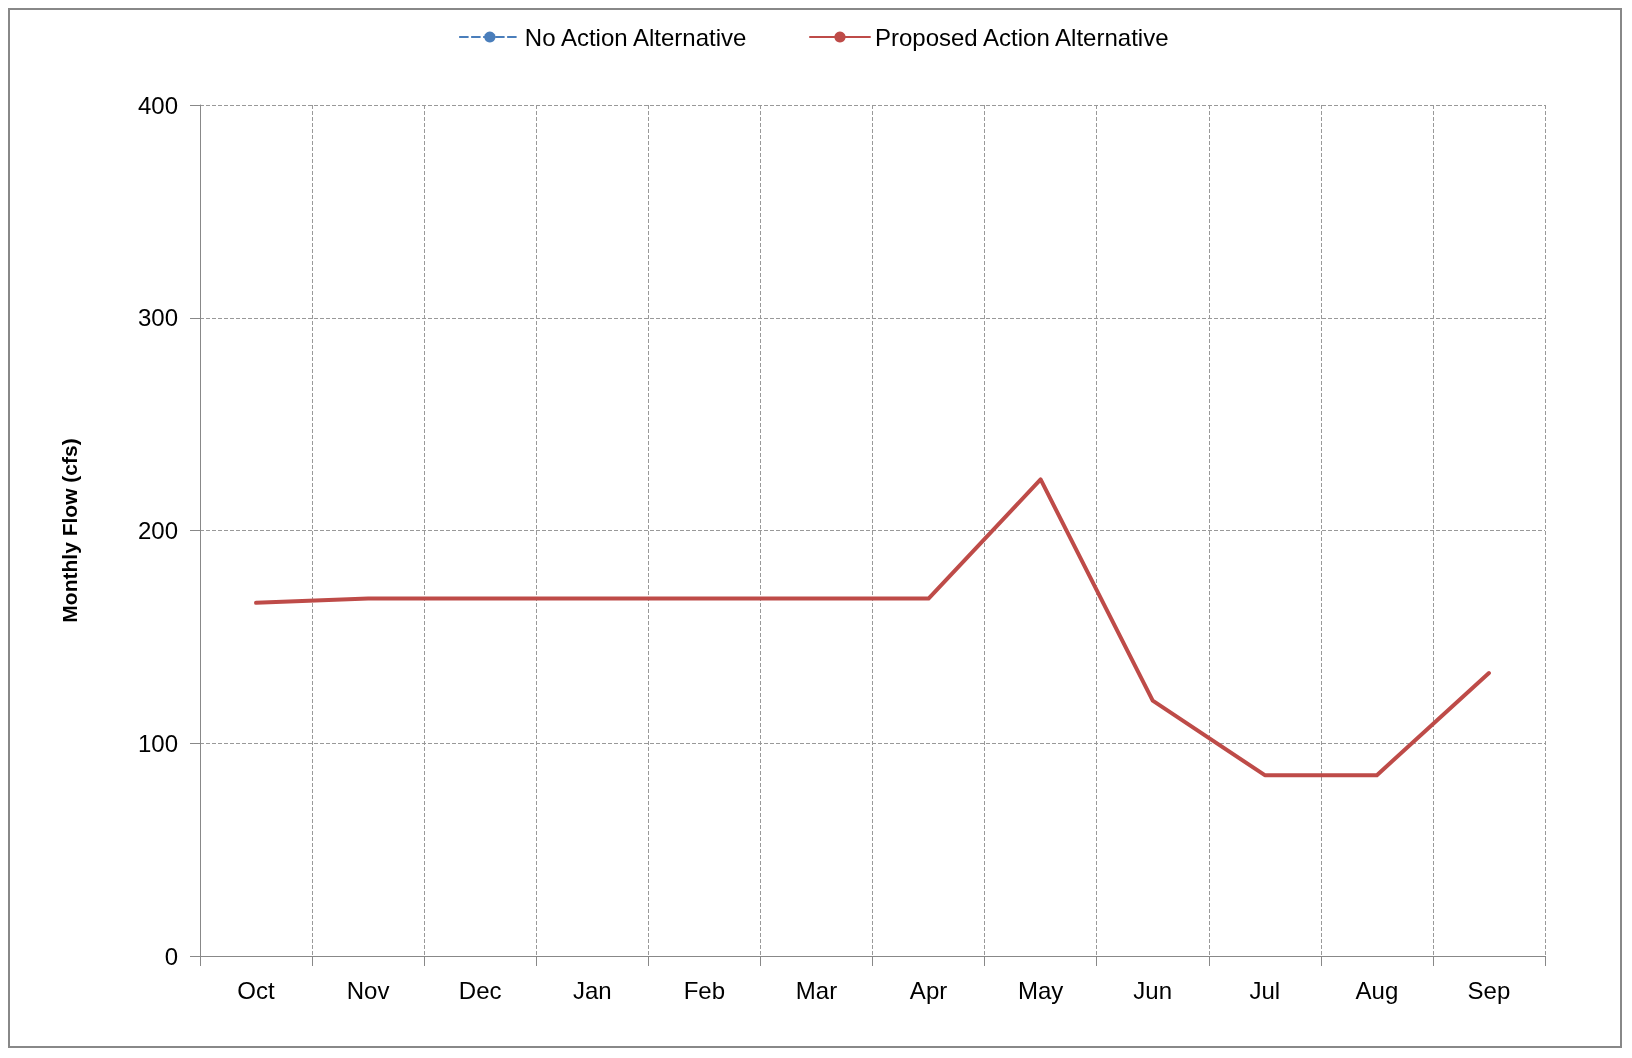  Describe the element at coordinates (480, 990) in the screenshot. I see `x-tick-label: Dec` at that location.